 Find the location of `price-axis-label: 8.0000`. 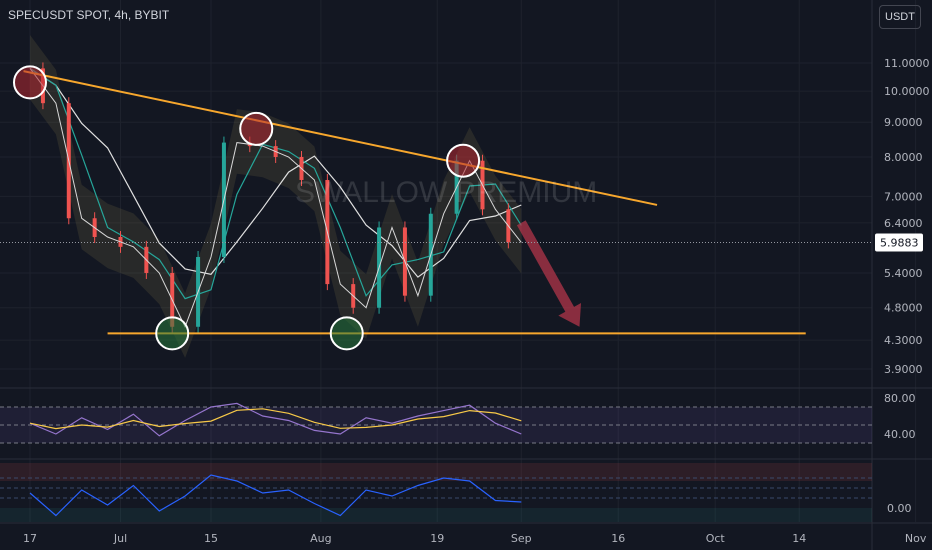

price-axis-label: 8.0000 is located at coordinates (903, 157).